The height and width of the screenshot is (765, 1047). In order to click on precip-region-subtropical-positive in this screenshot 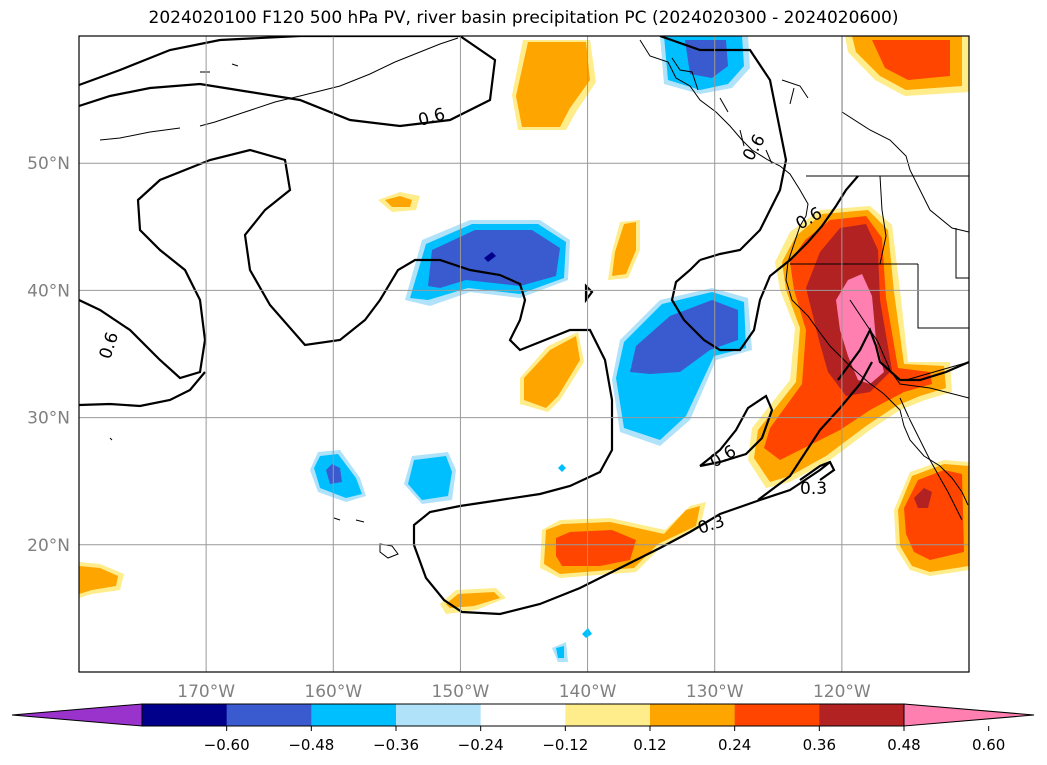, I will do `click(623, 540)`.